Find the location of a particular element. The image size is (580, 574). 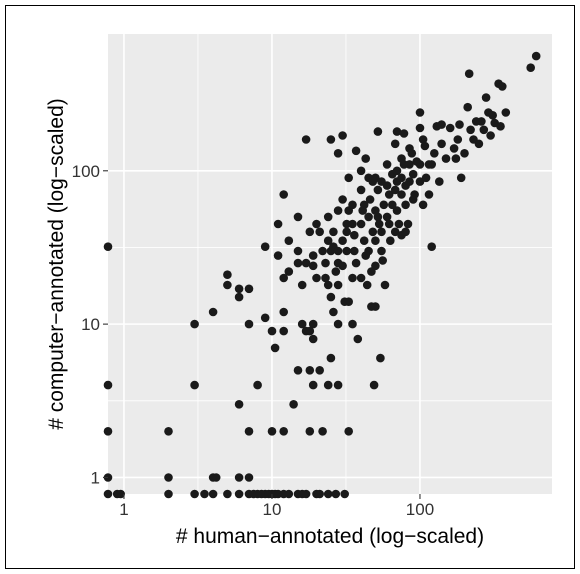

y-axis-title: # computer−annotated (log−scaled) is located at coordinates (56, 264).